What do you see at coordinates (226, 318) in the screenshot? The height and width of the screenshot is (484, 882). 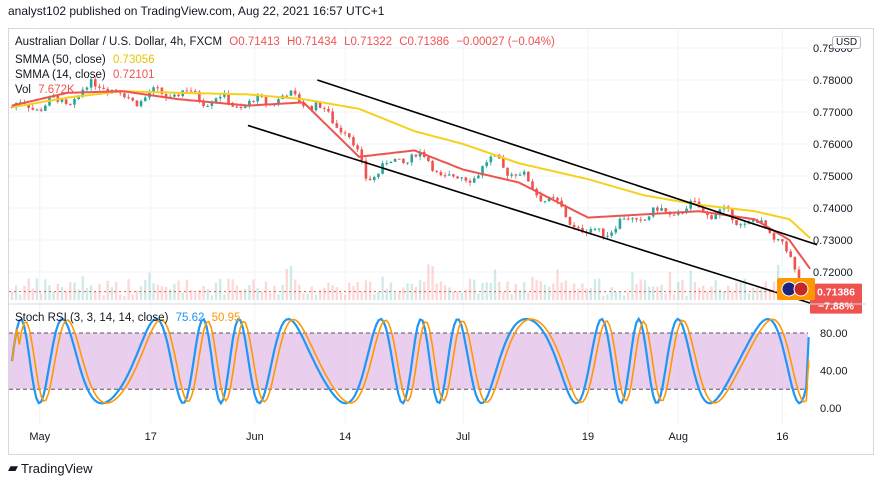 I see `stoch-d-value: 50.95` at bounding box center [226, 318].